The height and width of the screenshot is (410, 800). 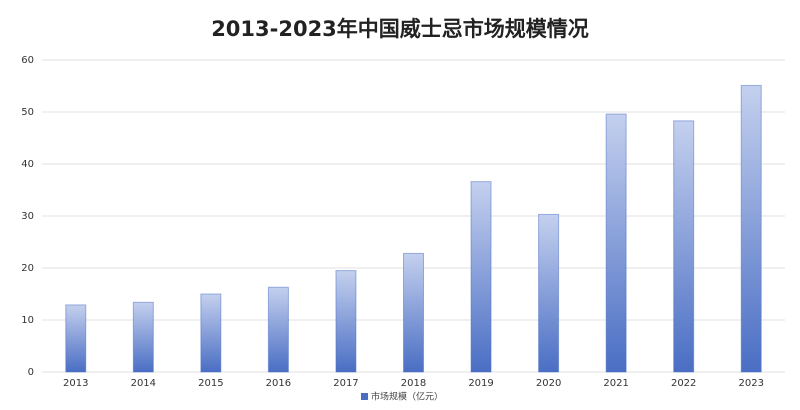 What do you see at coordinates (143, 383) in the screenshot?
I see `x-tick-label: 2014` at bounding box center [143, 383].